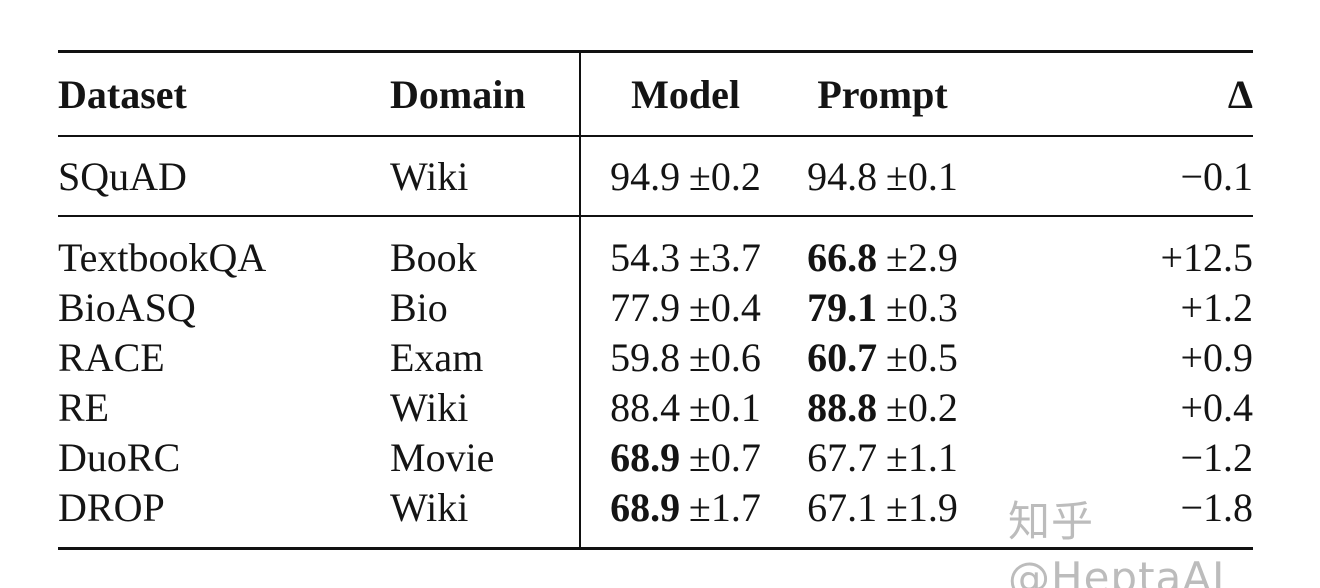 The image size is (1320, 588). What do you see at coordinates (684, 307) in the screenshot?
I see `model-score-cell: 77.9 ±0.4` at bounding box center [684, 307].